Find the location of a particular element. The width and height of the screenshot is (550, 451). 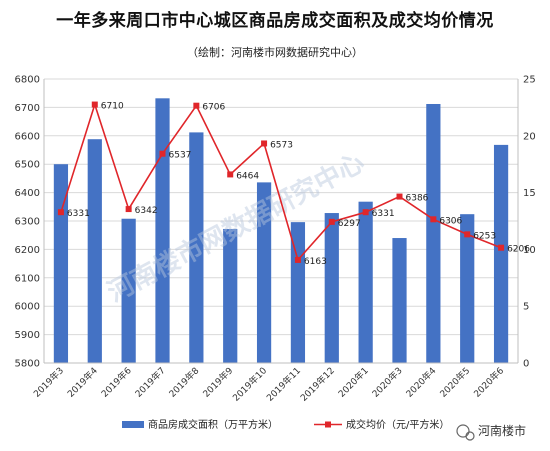

y-right-tick-label: 0 is located at coordinates (526, 364).